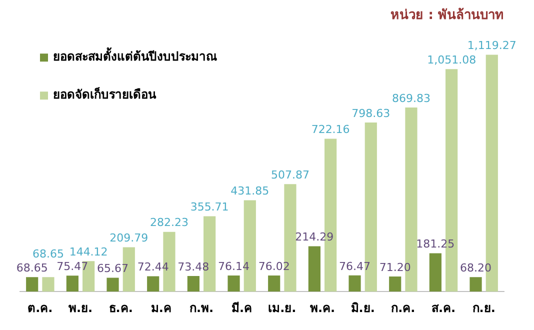 The width and height of the screenshot is (534, 330). Describe the element at coordinates (169, 223) in the screenshot. I see `data-label: 282.23` at that location.